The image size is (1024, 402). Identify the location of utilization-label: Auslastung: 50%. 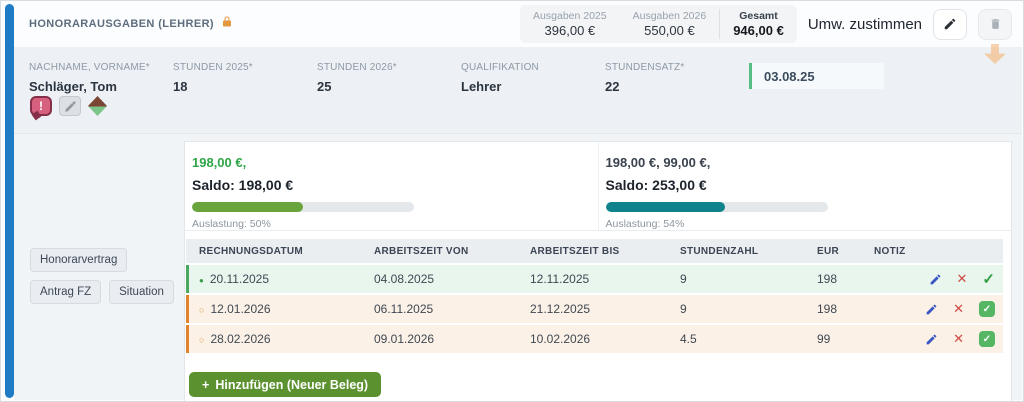
(231, 224).